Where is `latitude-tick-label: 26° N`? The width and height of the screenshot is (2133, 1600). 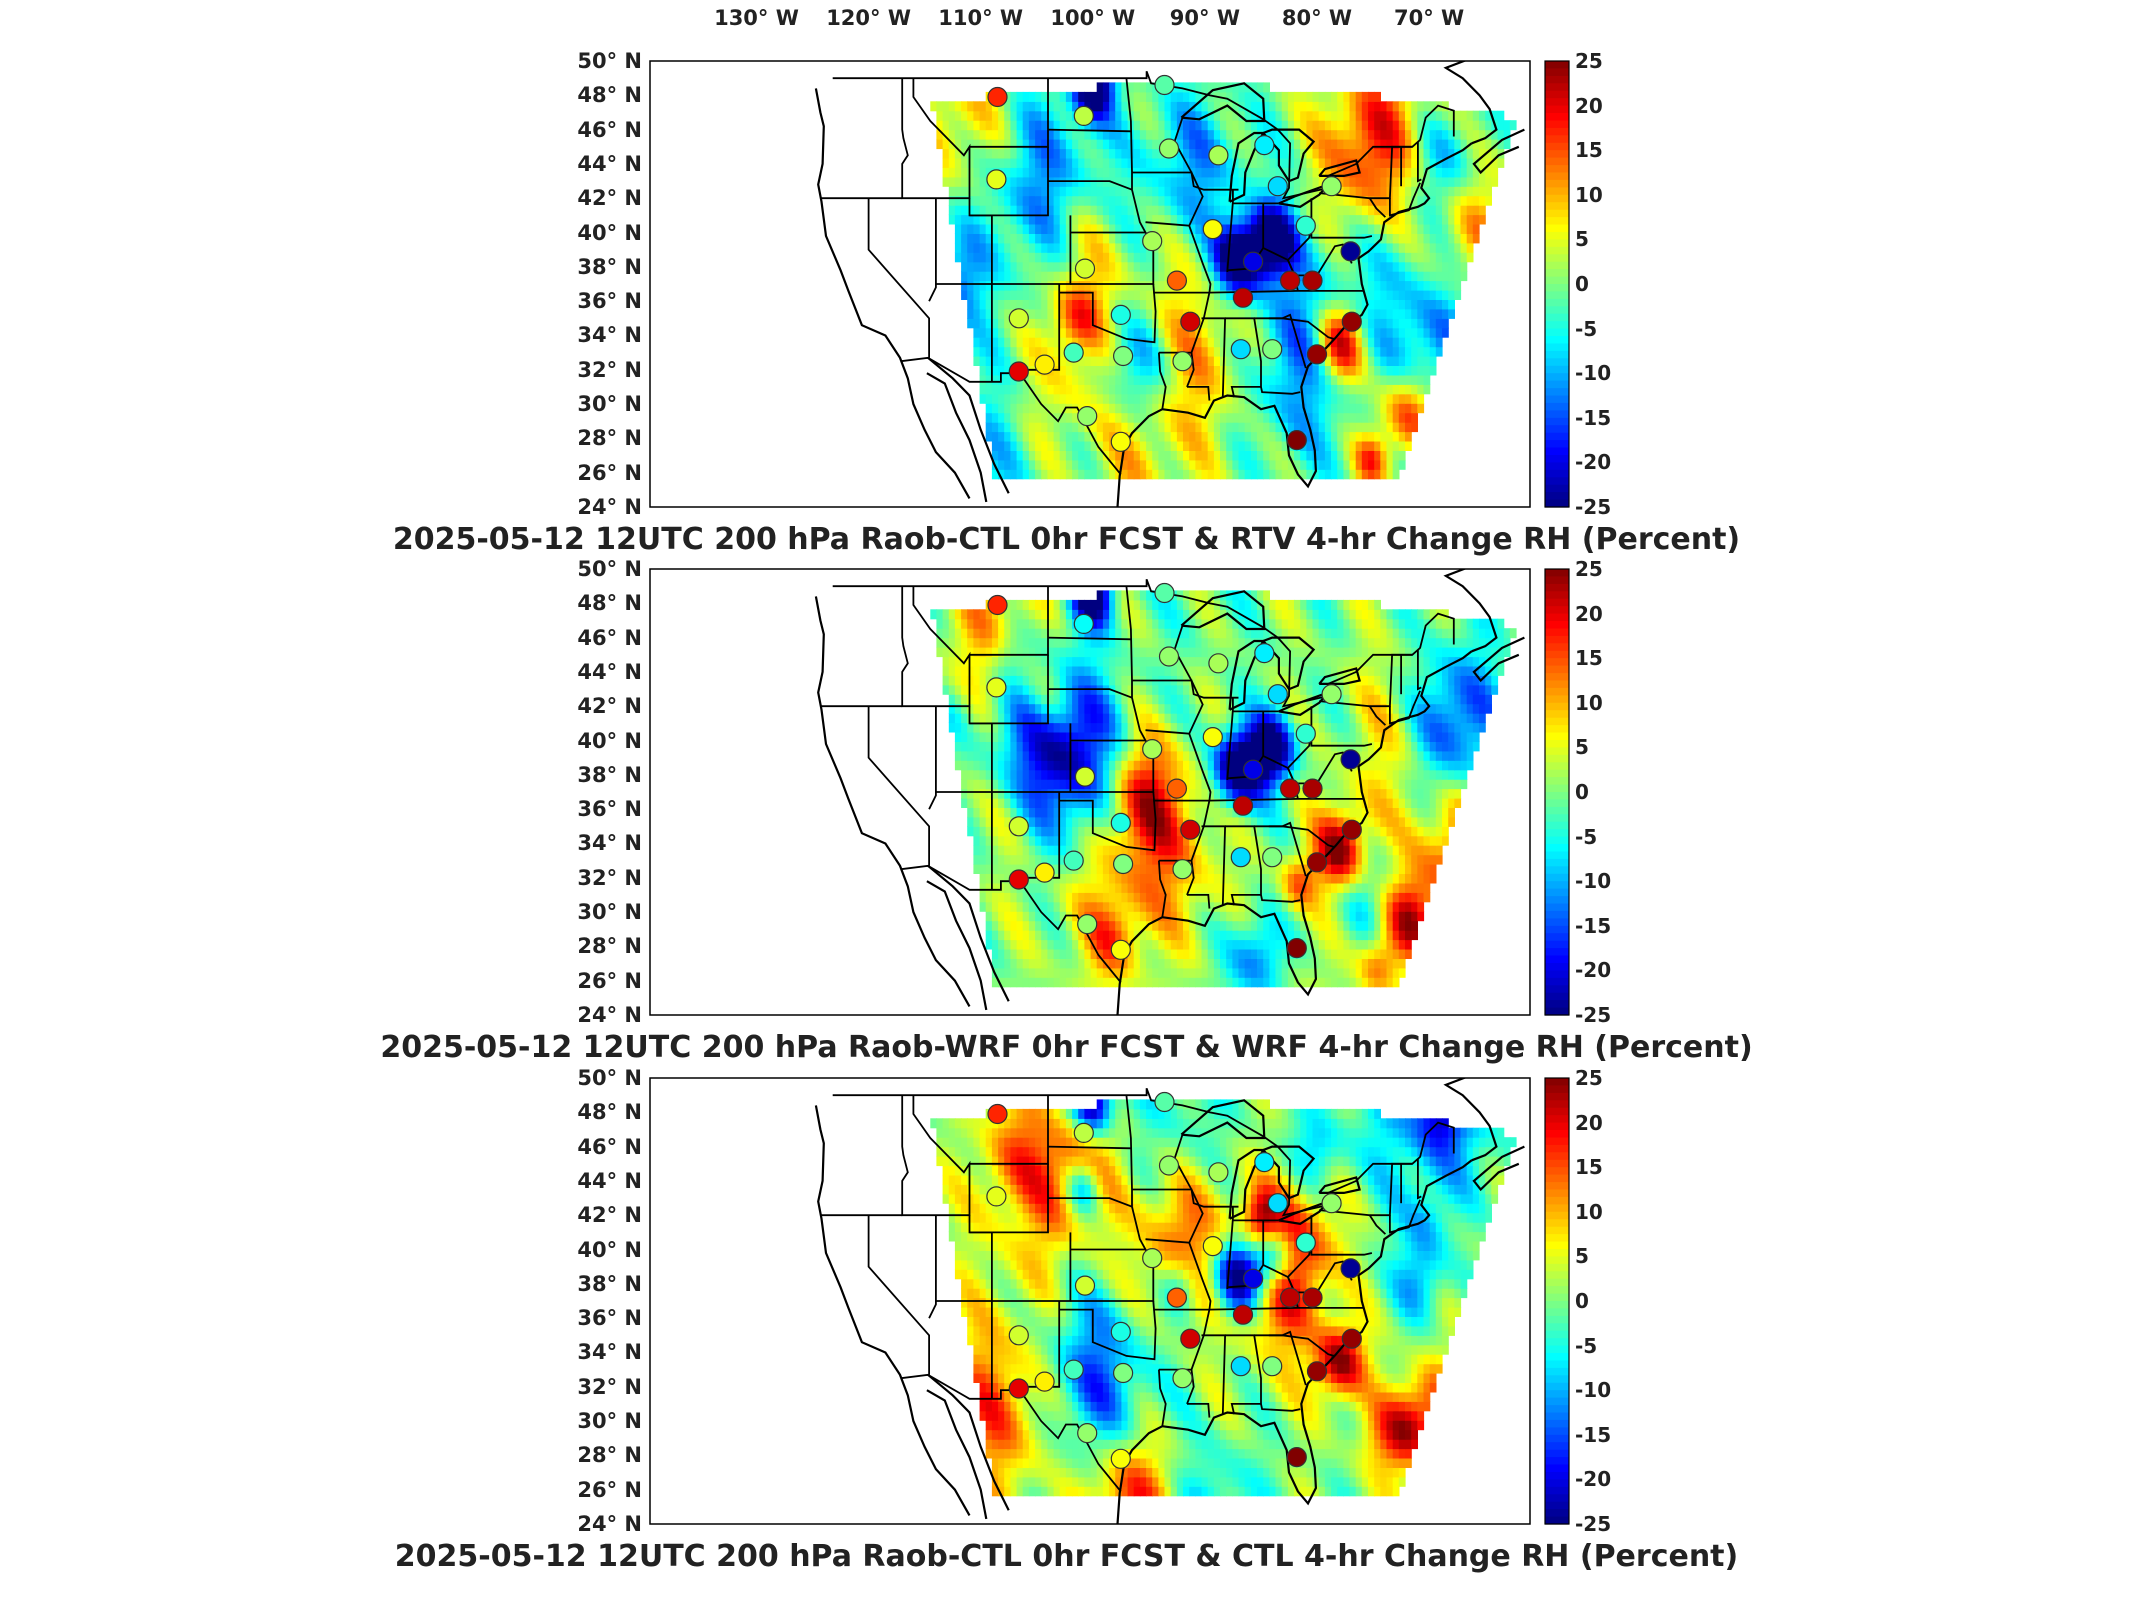
latitude-tick-label: 26° N is located at coordinates (609, 980).